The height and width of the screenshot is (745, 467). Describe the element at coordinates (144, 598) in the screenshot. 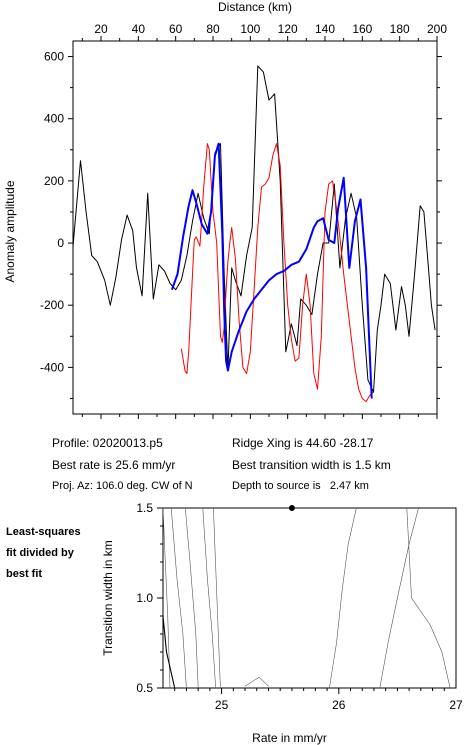

I see `width-tick-label: 1.0` at that location.